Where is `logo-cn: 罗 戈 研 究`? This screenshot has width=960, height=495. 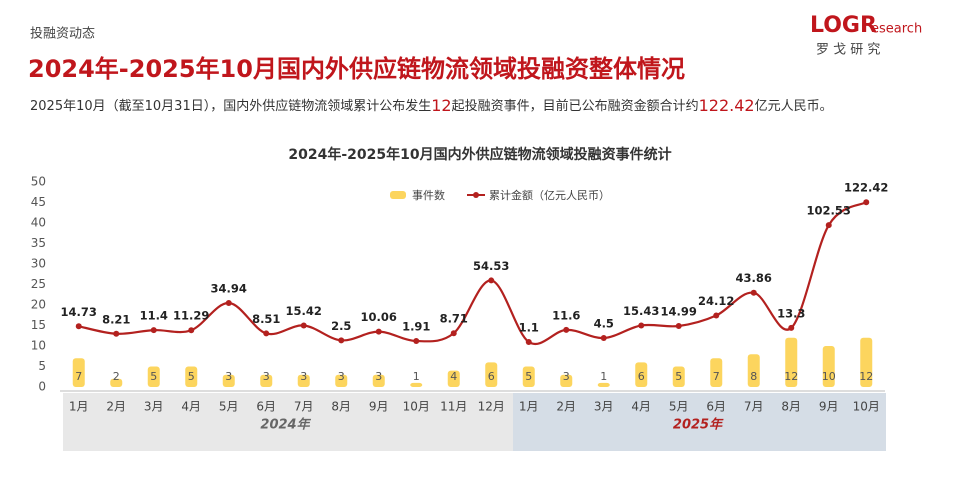 logo-cn: 罗 戈 研 究 is located at coordinates (848, 50).